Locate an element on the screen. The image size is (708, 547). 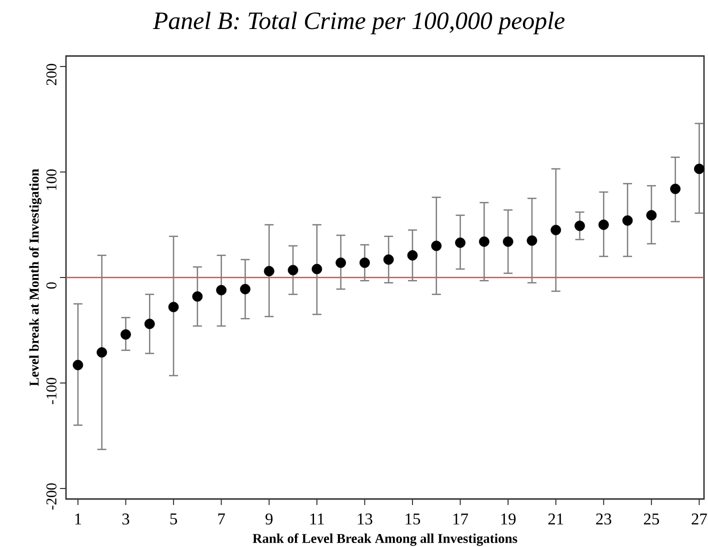
chart-title: Panel B: Total Crime per 100,000 people is located at coordinates (358, 23).